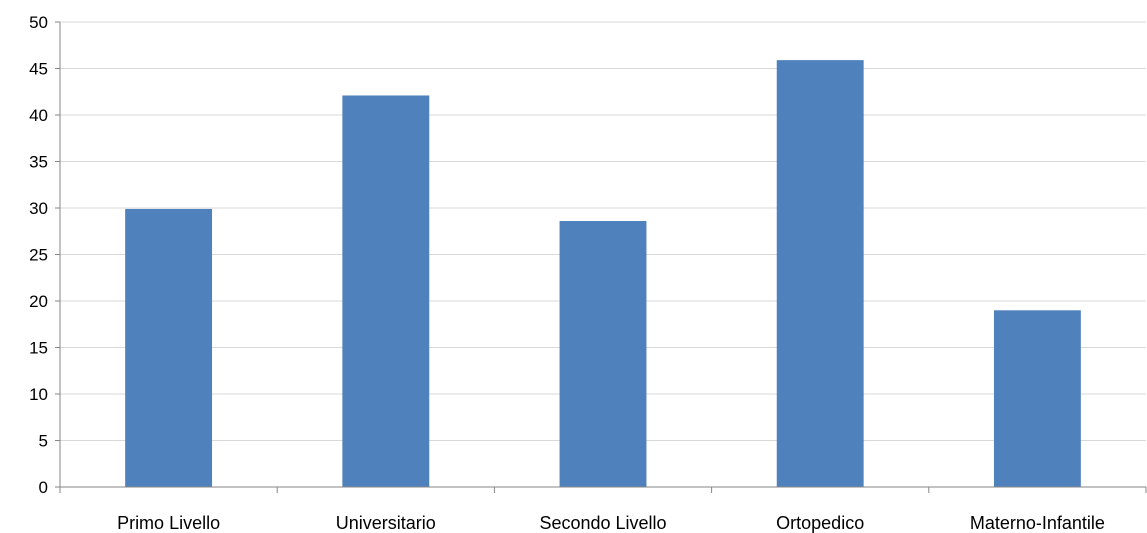 This screenshot has width=1147, height=533. What do you see at coordinates (1037, 523) in the screenshot?
I see `x-category-label: Materno-Infantile` at bounding box center [1037, 523].